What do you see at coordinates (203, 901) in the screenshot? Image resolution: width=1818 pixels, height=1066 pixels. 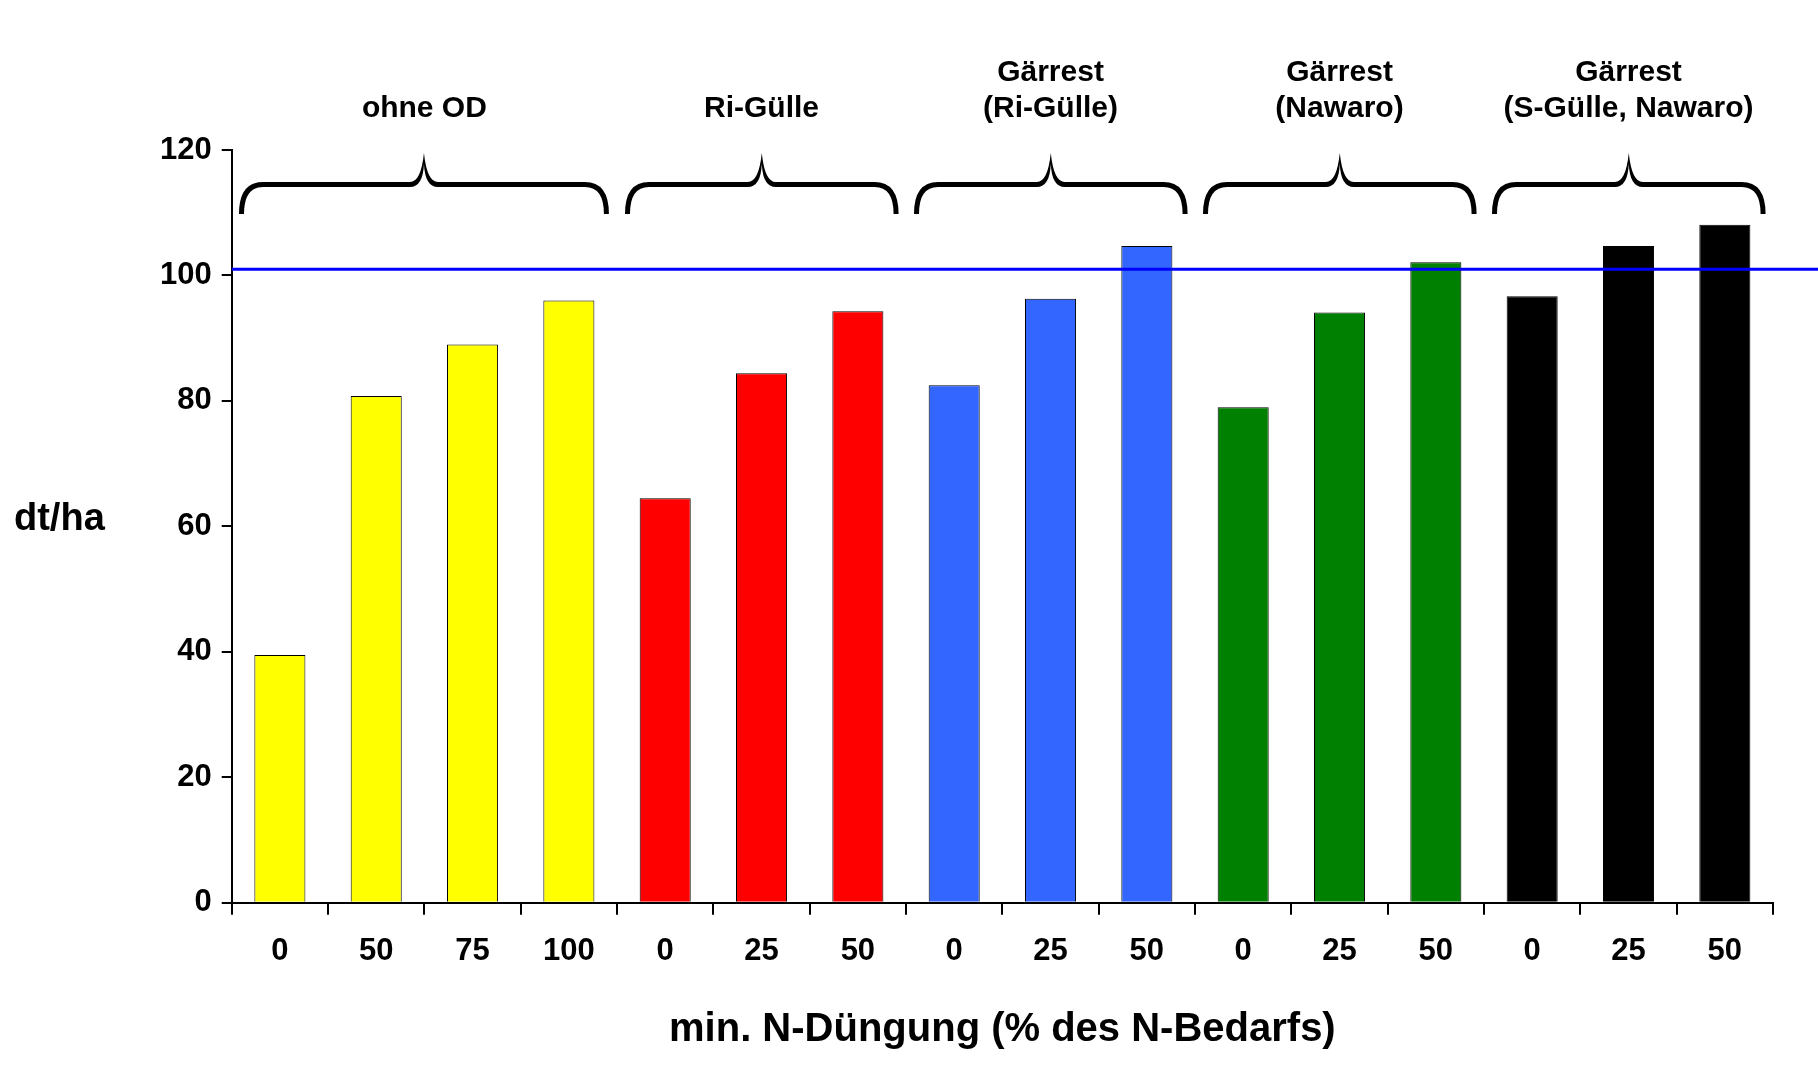 I see `y-tick-label: 0` at bounding box center [203, 901].